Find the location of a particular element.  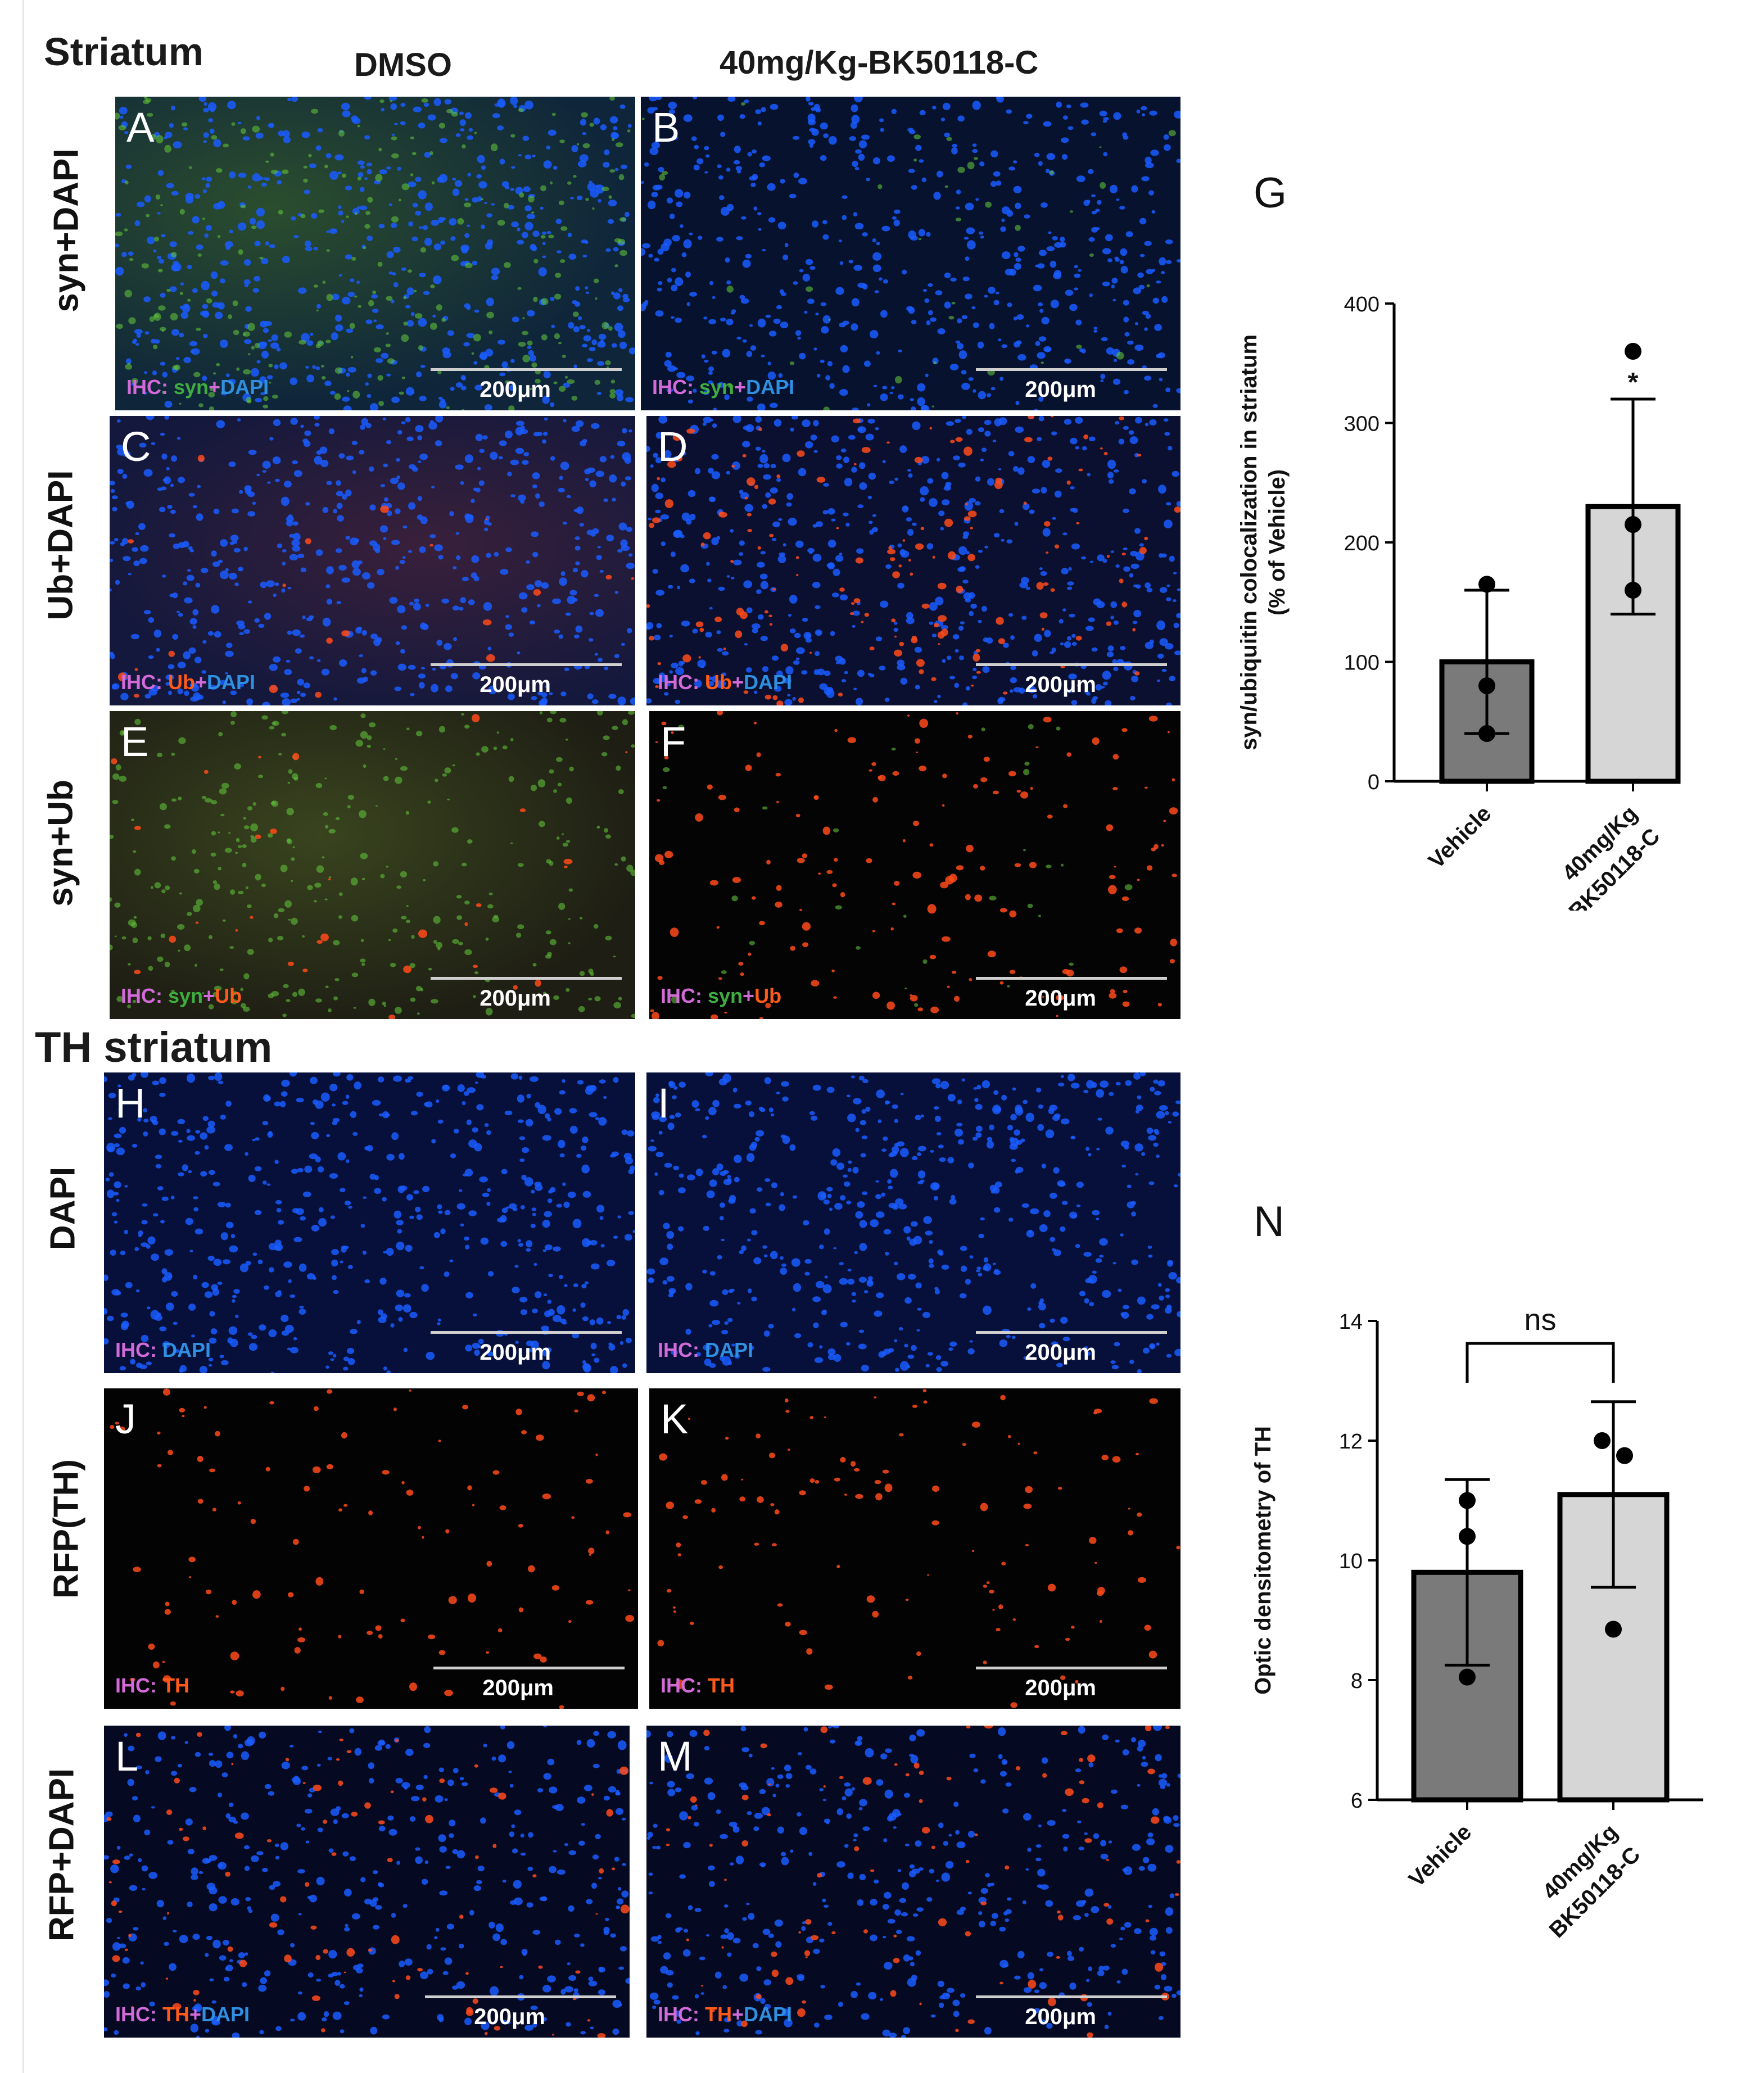

micrograph-panel-h: H IHC: DAPI 200μm is located at coordinates (369, 1222).